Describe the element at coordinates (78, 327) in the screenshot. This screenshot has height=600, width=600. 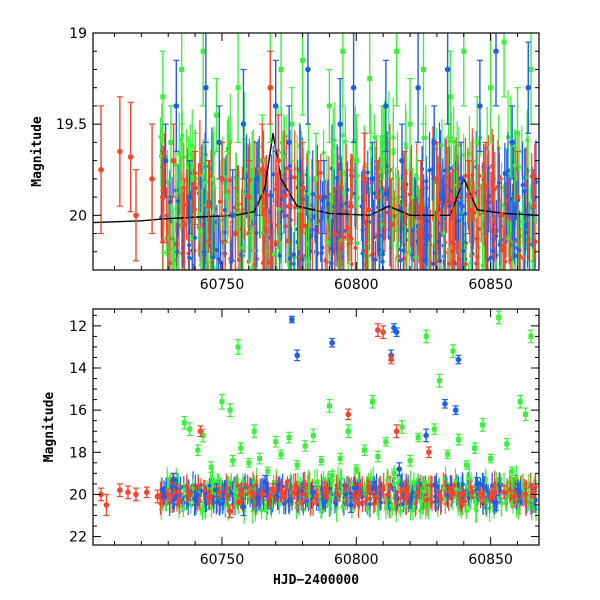
I see `y-tick-label: 12` at that location.